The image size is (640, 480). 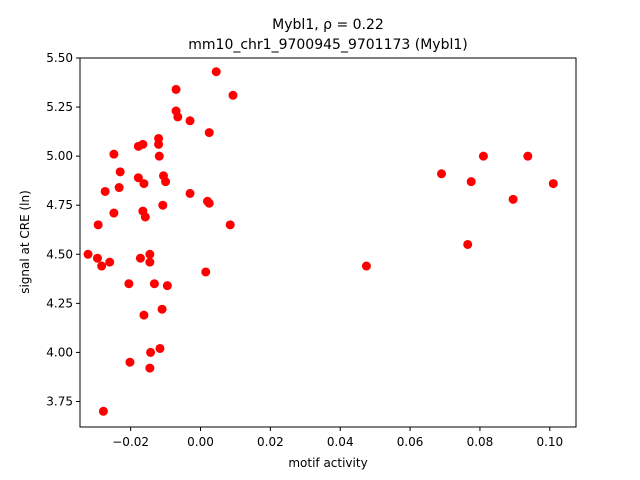 I want to click on x-tick-label: 0.06, so click(x=410, y=442).